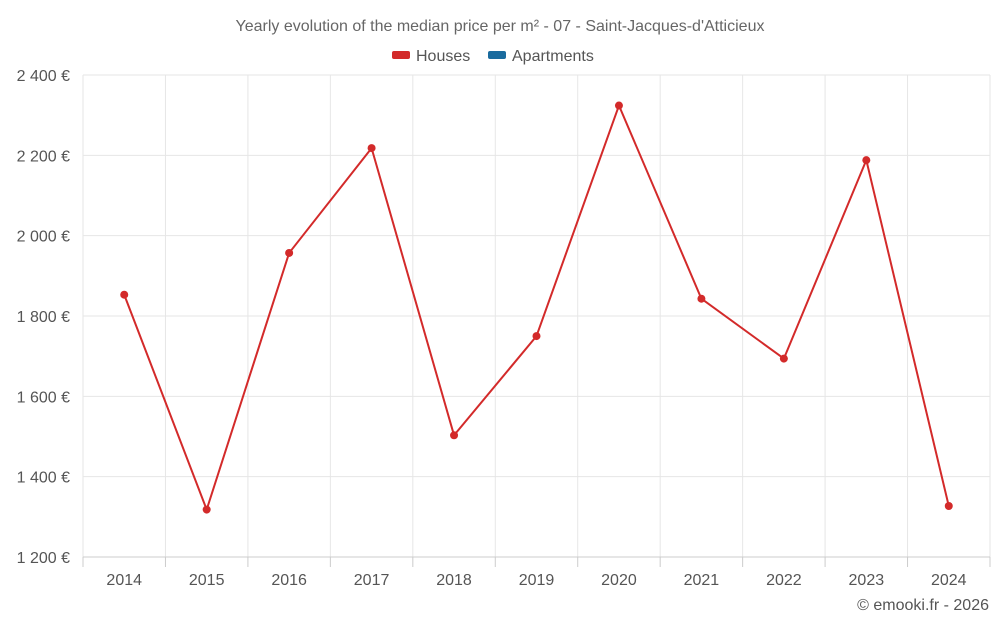 This screenshot has width=1000, height=625. What do you see at coordinates (43, 156) in the screenshot?
I see `y-tick-label: 2 200 €` at bounding box center [43, 156].